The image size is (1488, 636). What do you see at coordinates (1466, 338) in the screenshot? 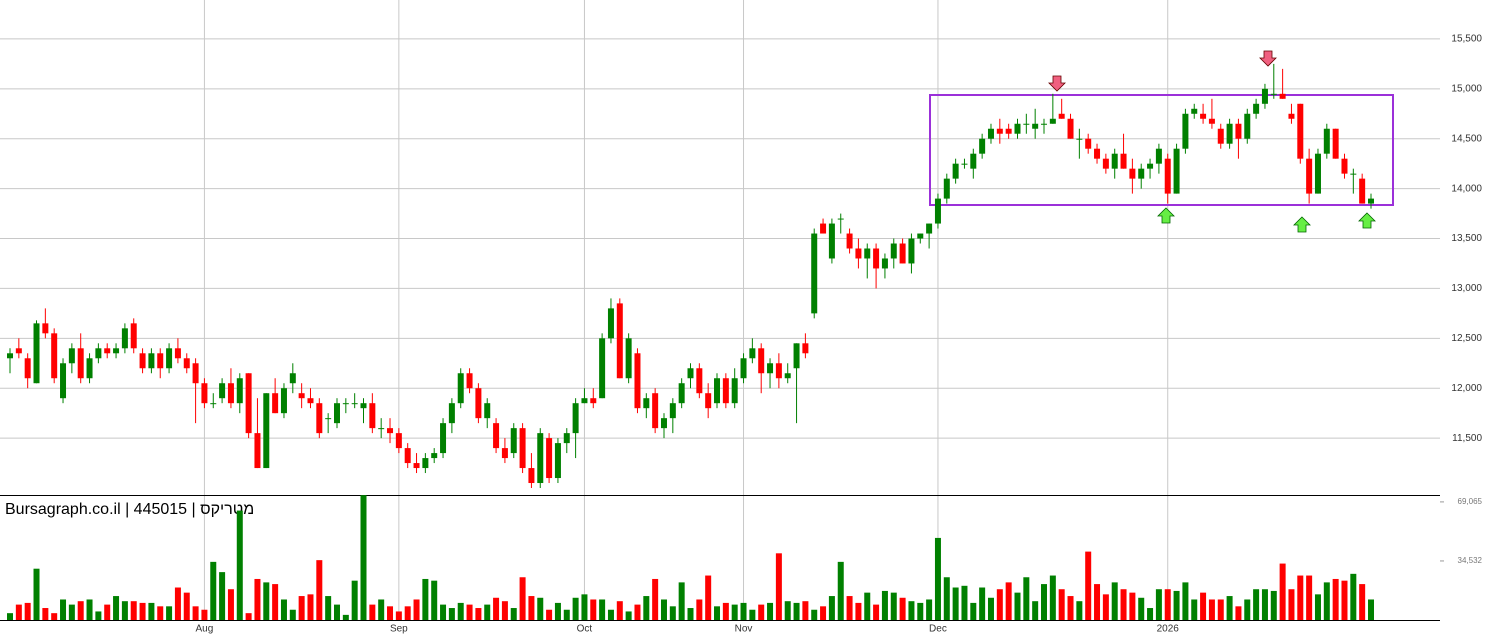
I see `y-tick-label: 12,500` at bounding box center [1466, 338].